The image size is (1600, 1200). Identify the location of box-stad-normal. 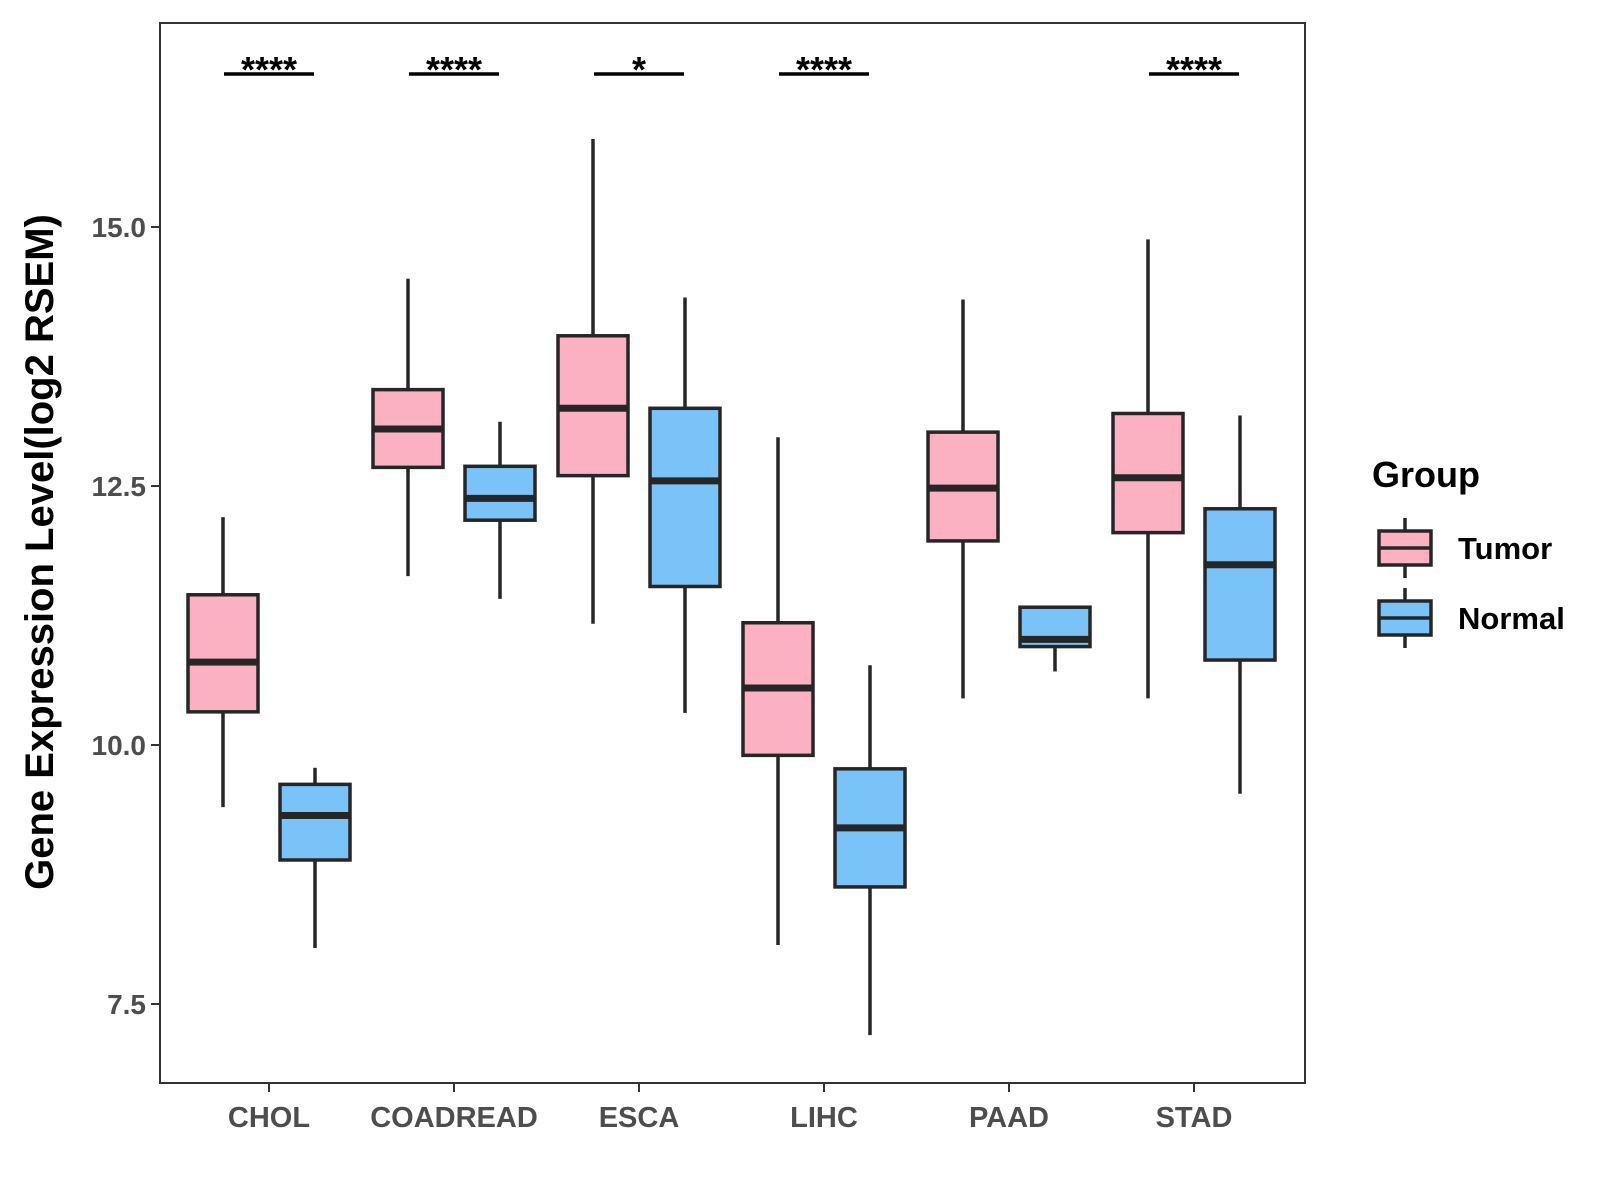
(1240, 604).